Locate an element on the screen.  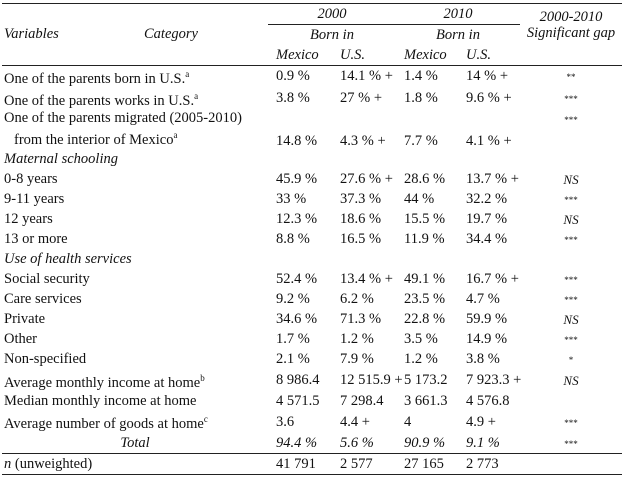
born-header: Born in is located at coordinates (458, 34).